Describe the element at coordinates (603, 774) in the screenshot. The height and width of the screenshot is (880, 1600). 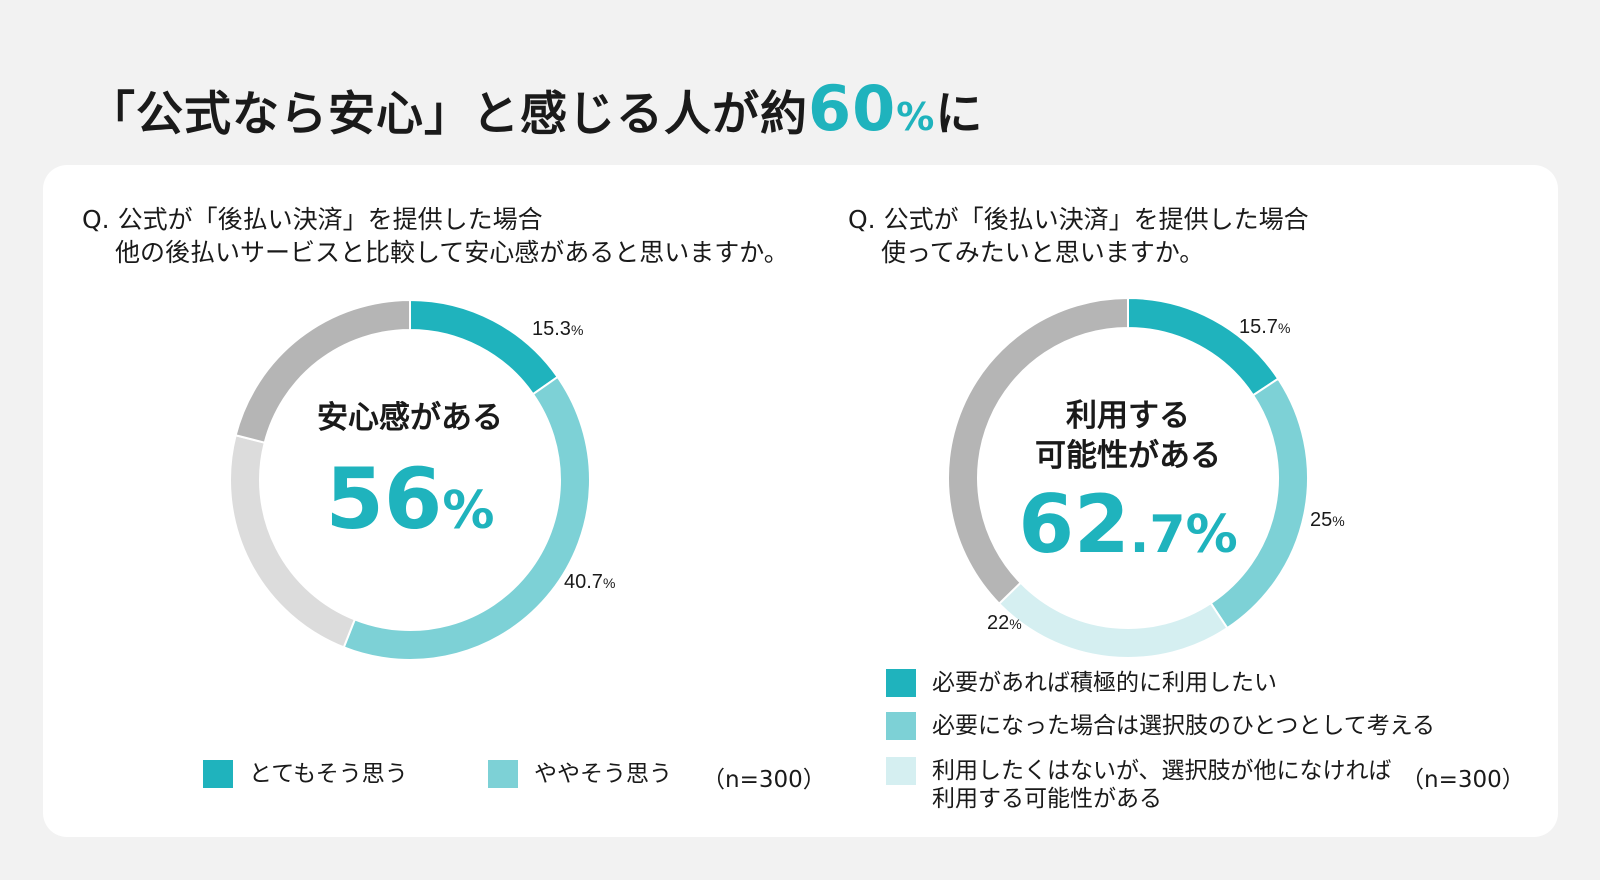
I see `left-legend-label-2: ややそう思う` at that location.